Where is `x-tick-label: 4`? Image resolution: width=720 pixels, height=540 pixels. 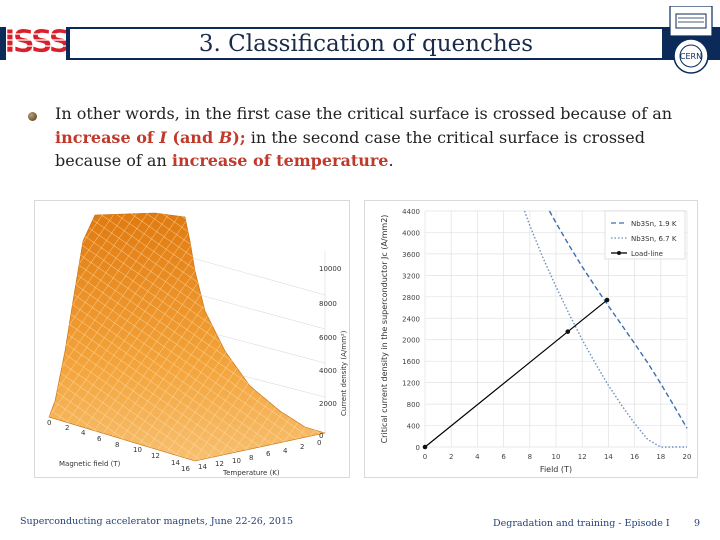 x-tick-label: 4 is located at coordinates (477, 457).